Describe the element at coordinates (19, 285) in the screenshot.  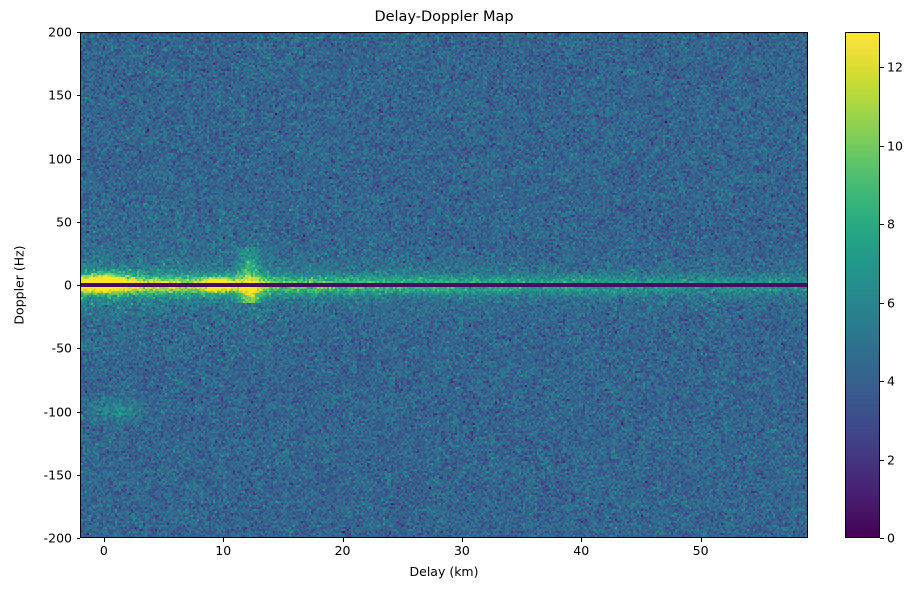
I see `y-axis-label: Doppler (Hz)` at that location.